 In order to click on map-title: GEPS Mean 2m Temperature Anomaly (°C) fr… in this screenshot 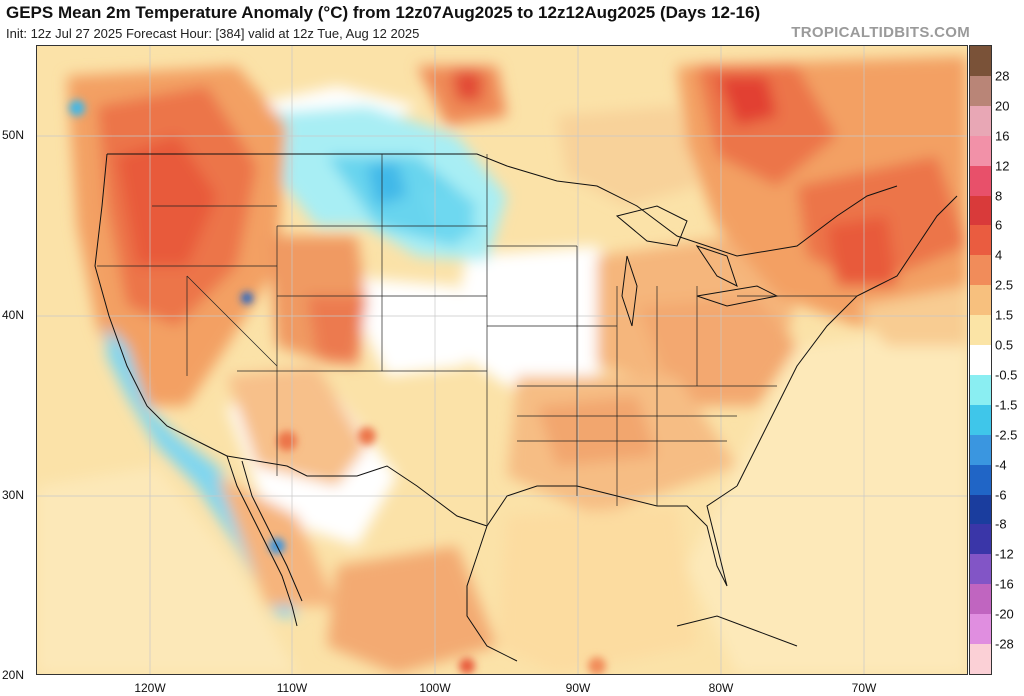, I will do `click(383, 12)`.